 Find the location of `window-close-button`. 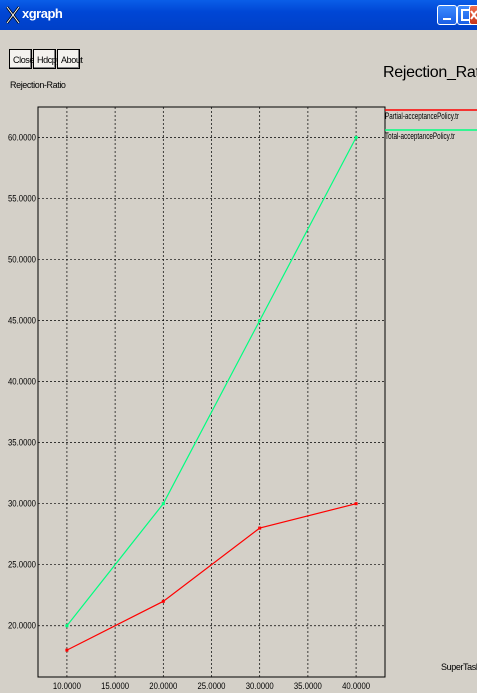

window-close-button is located at coordinates (473, 15).